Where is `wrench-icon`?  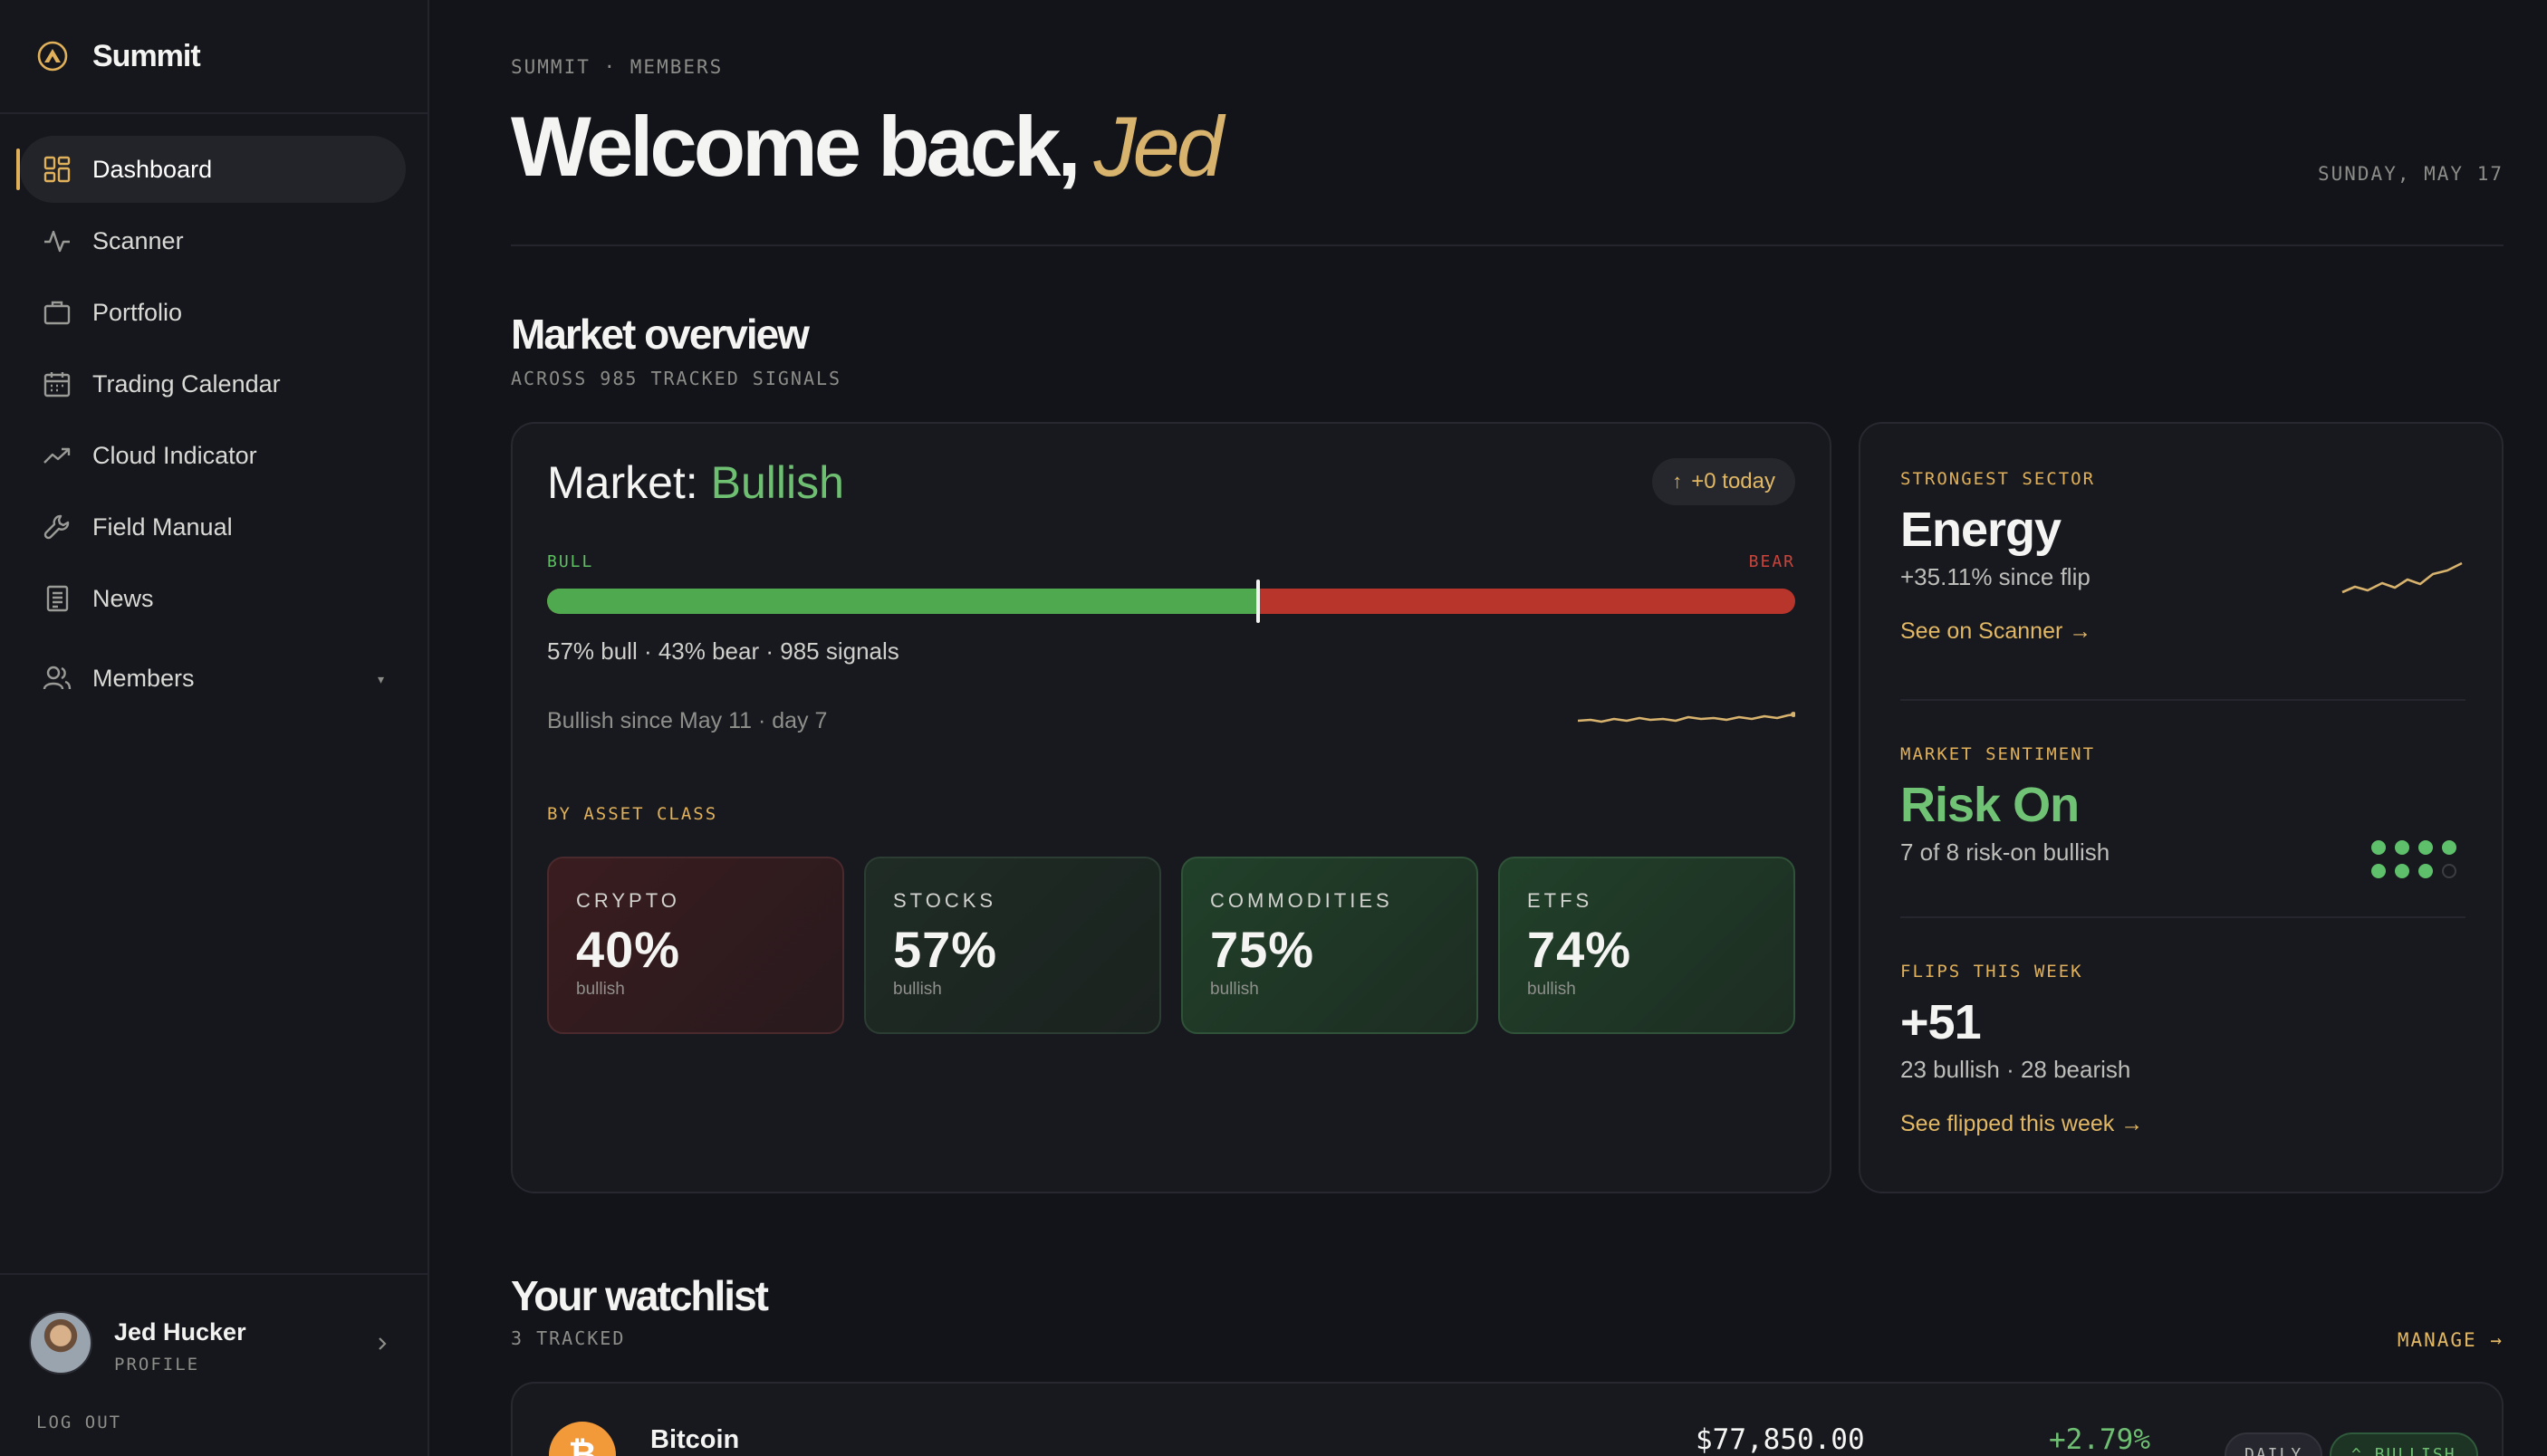 wrench-icon is located at coordinates (57, 527).